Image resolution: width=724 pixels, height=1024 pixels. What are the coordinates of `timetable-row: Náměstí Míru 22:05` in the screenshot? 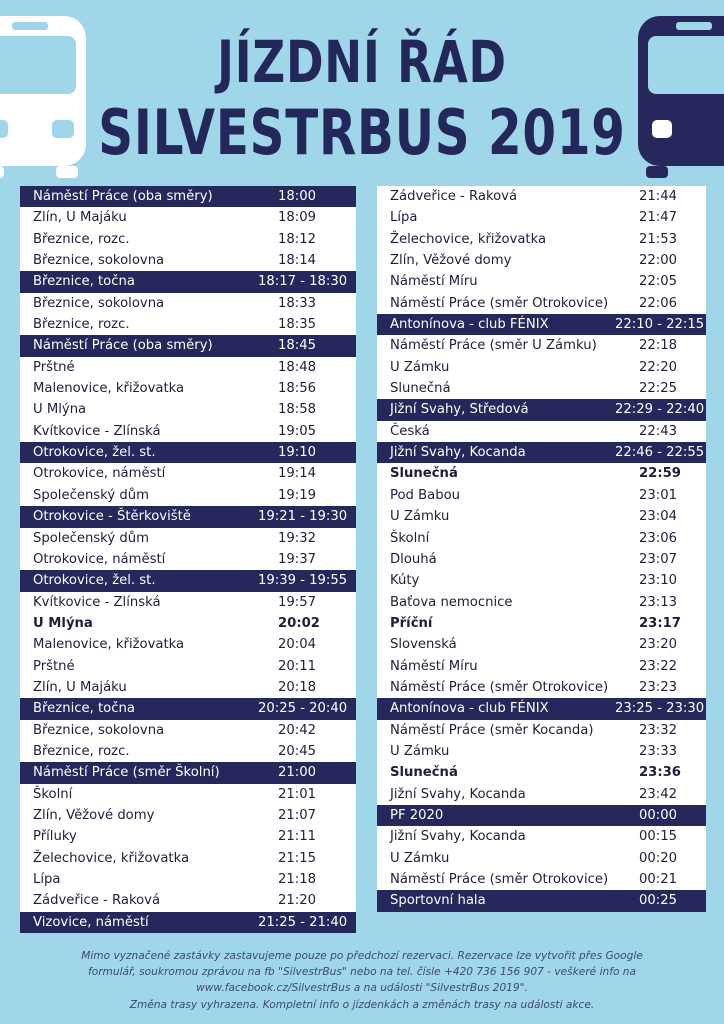 It's located at (541, 281).